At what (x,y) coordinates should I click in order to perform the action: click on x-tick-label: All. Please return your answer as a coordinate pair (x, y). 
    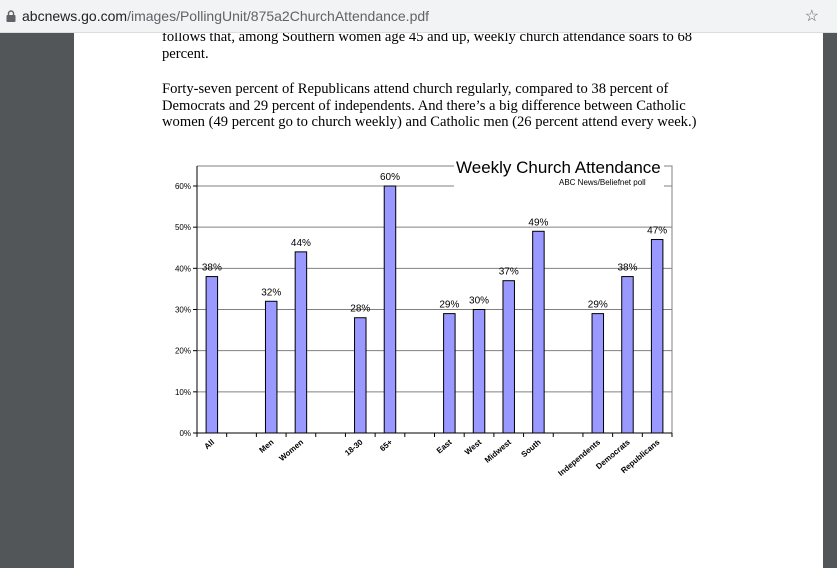
    Looking at the image, I should click on (210, 444).